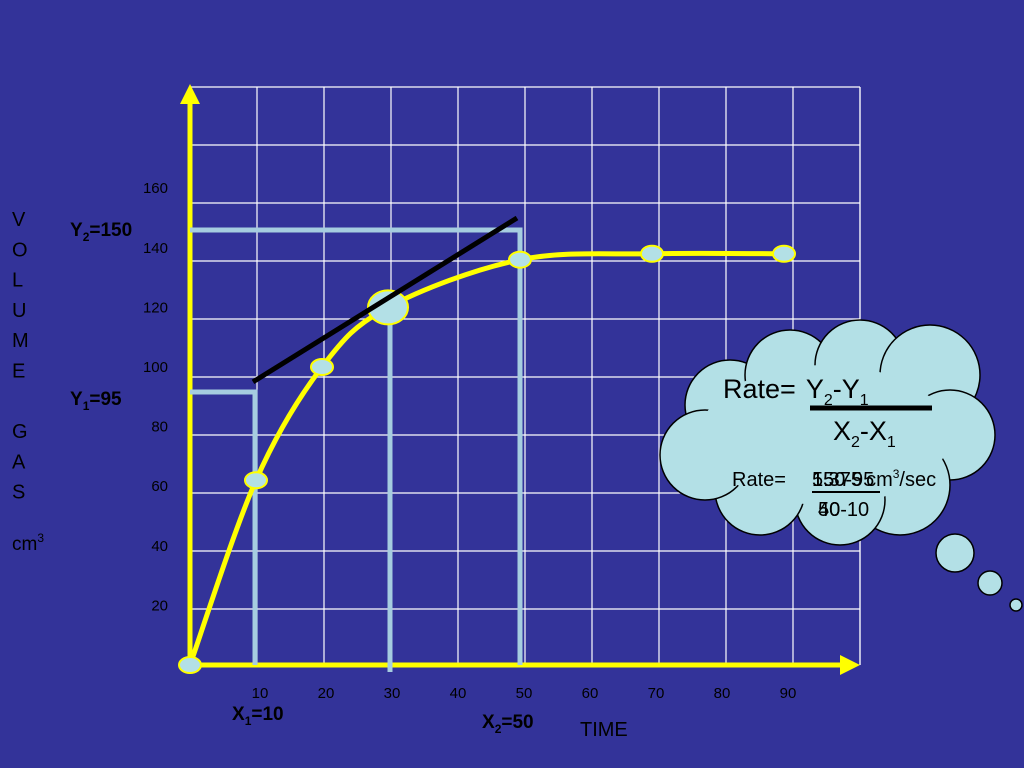  I want to click on x-tick-label: 20, so click(326, 693).